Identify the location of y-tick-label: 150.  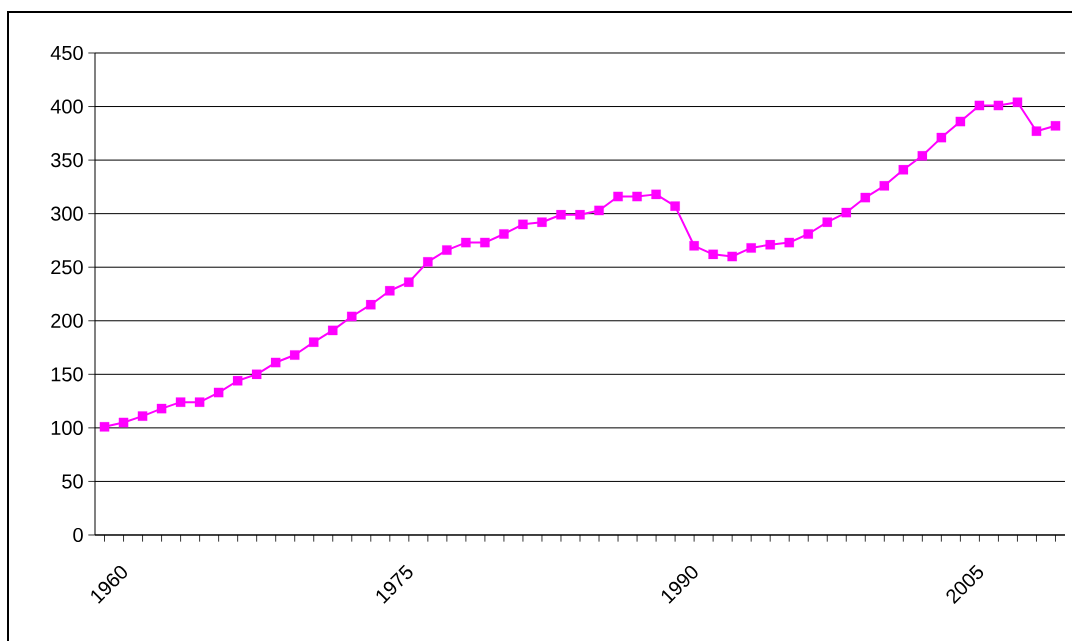
(67, 374).